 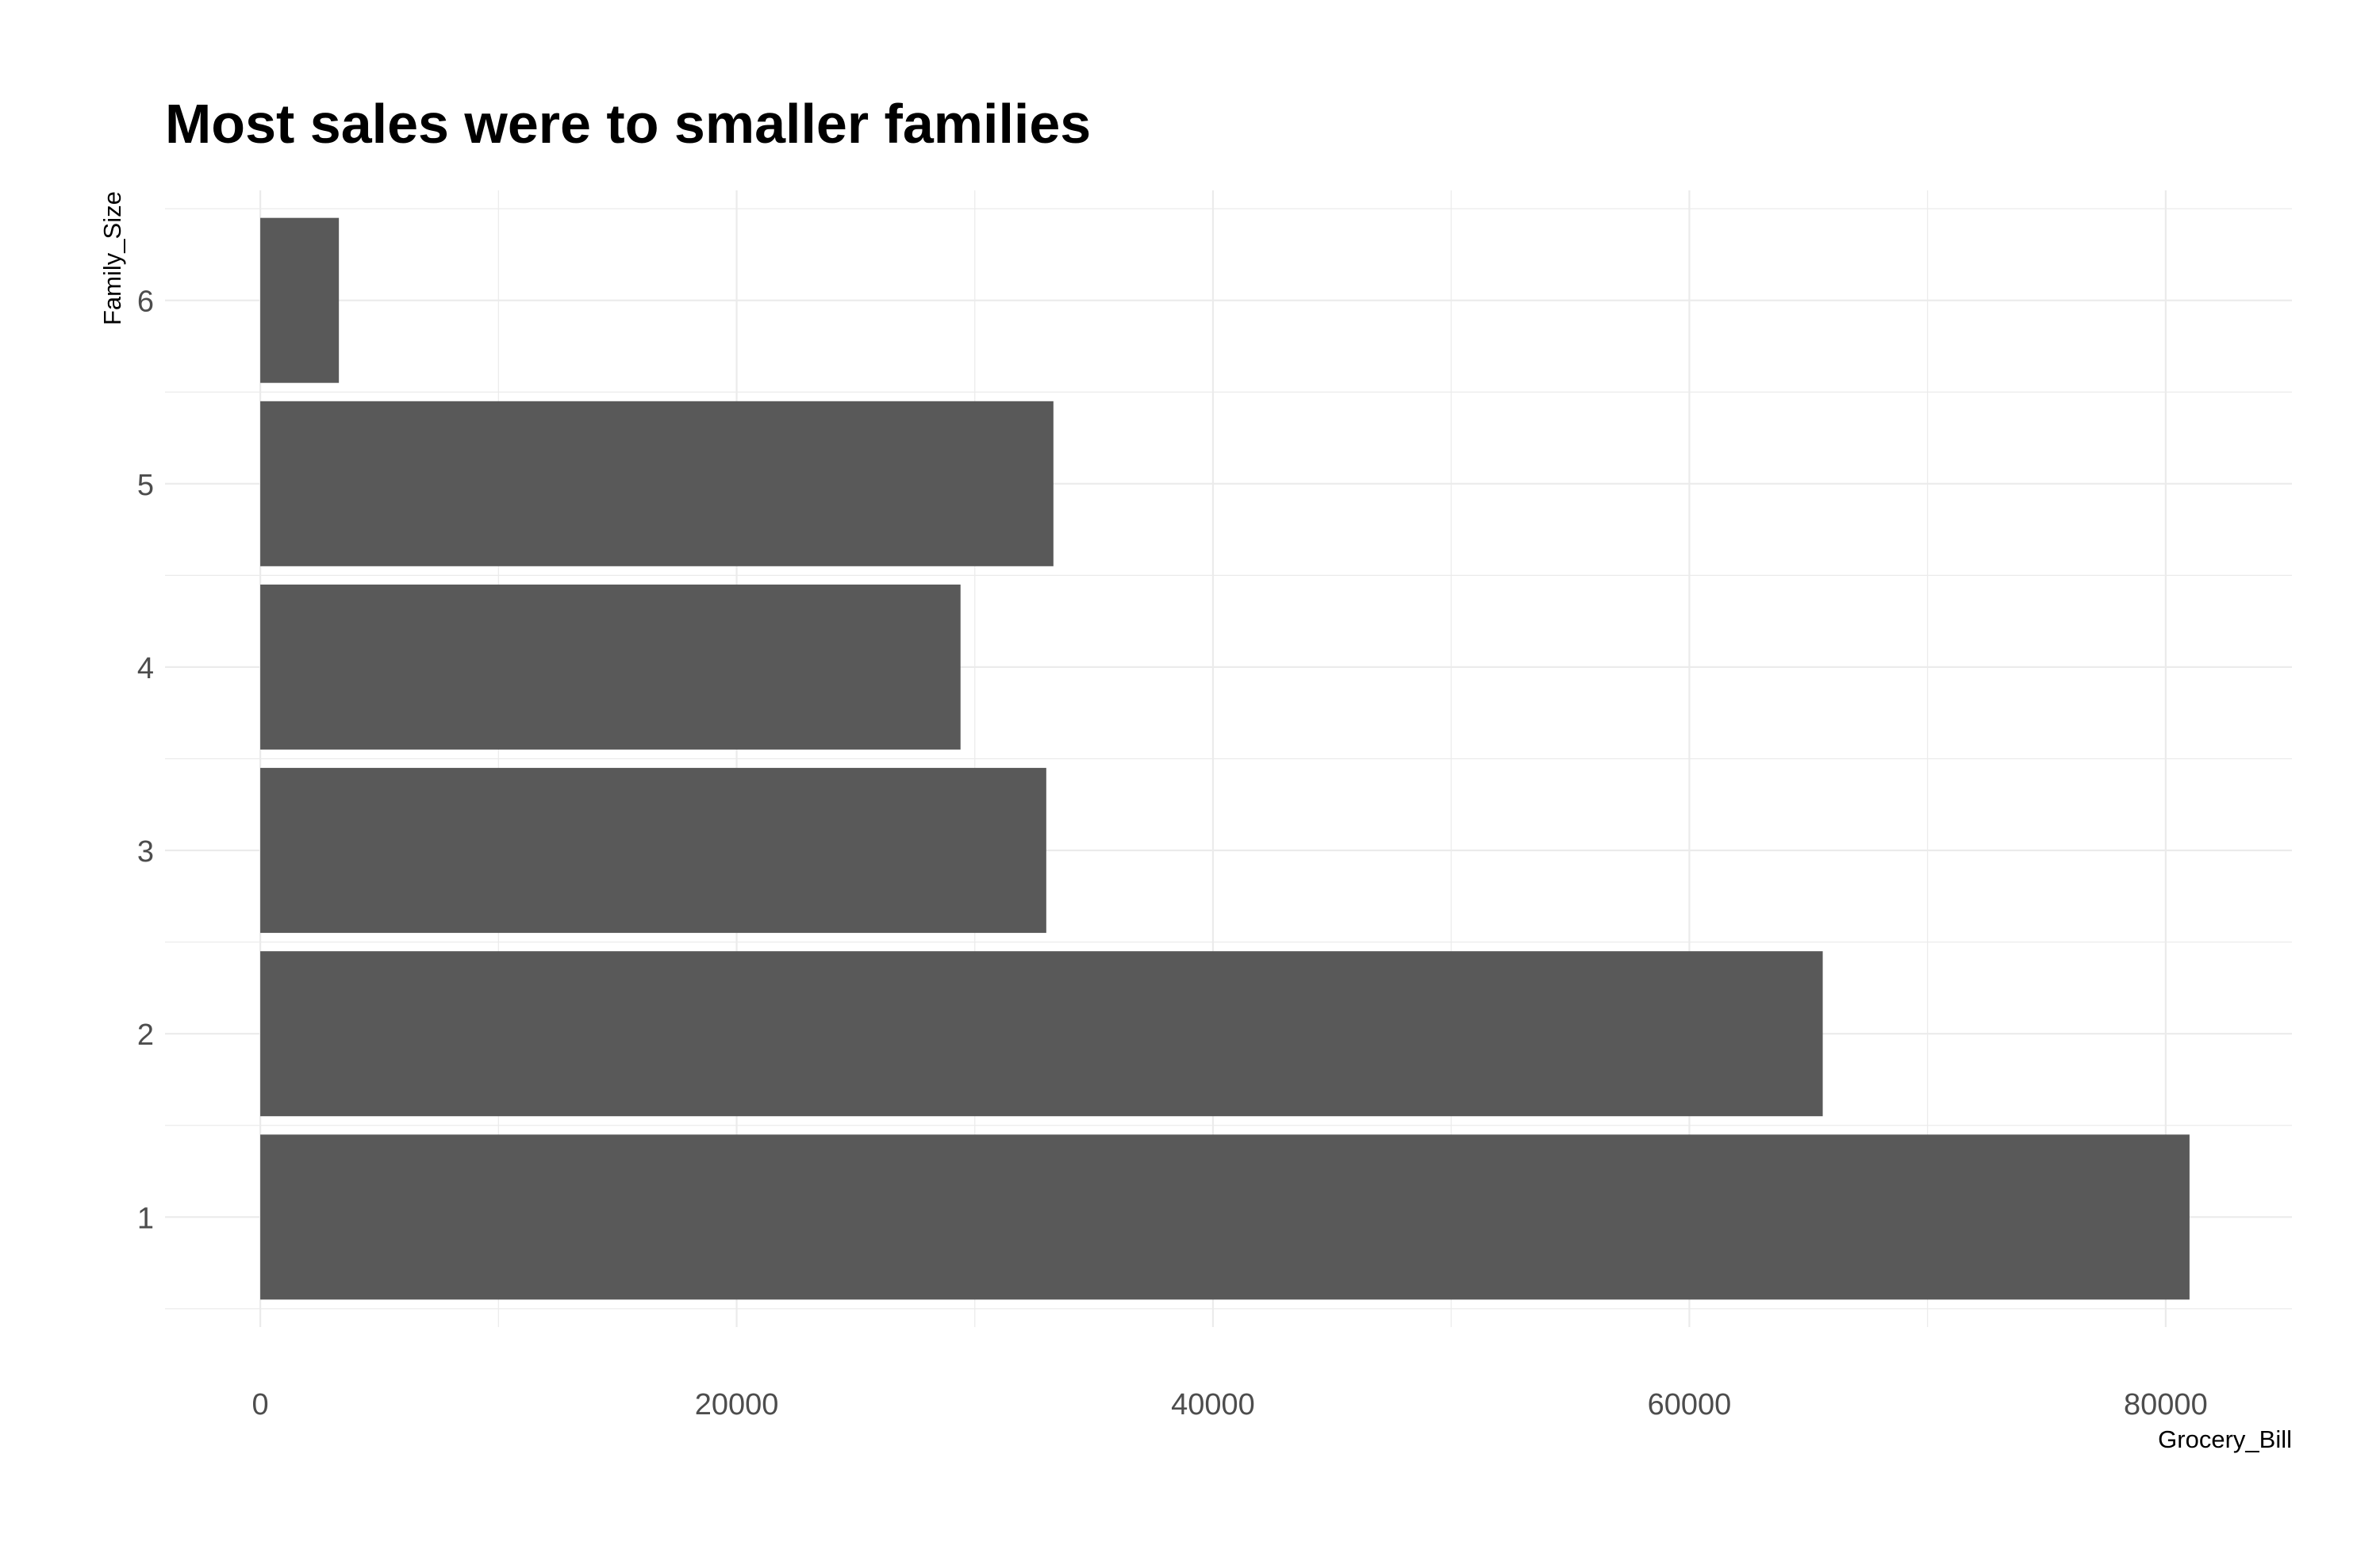 I want to click on x-tick-label: 60000, so click(x=1690, y=1404).